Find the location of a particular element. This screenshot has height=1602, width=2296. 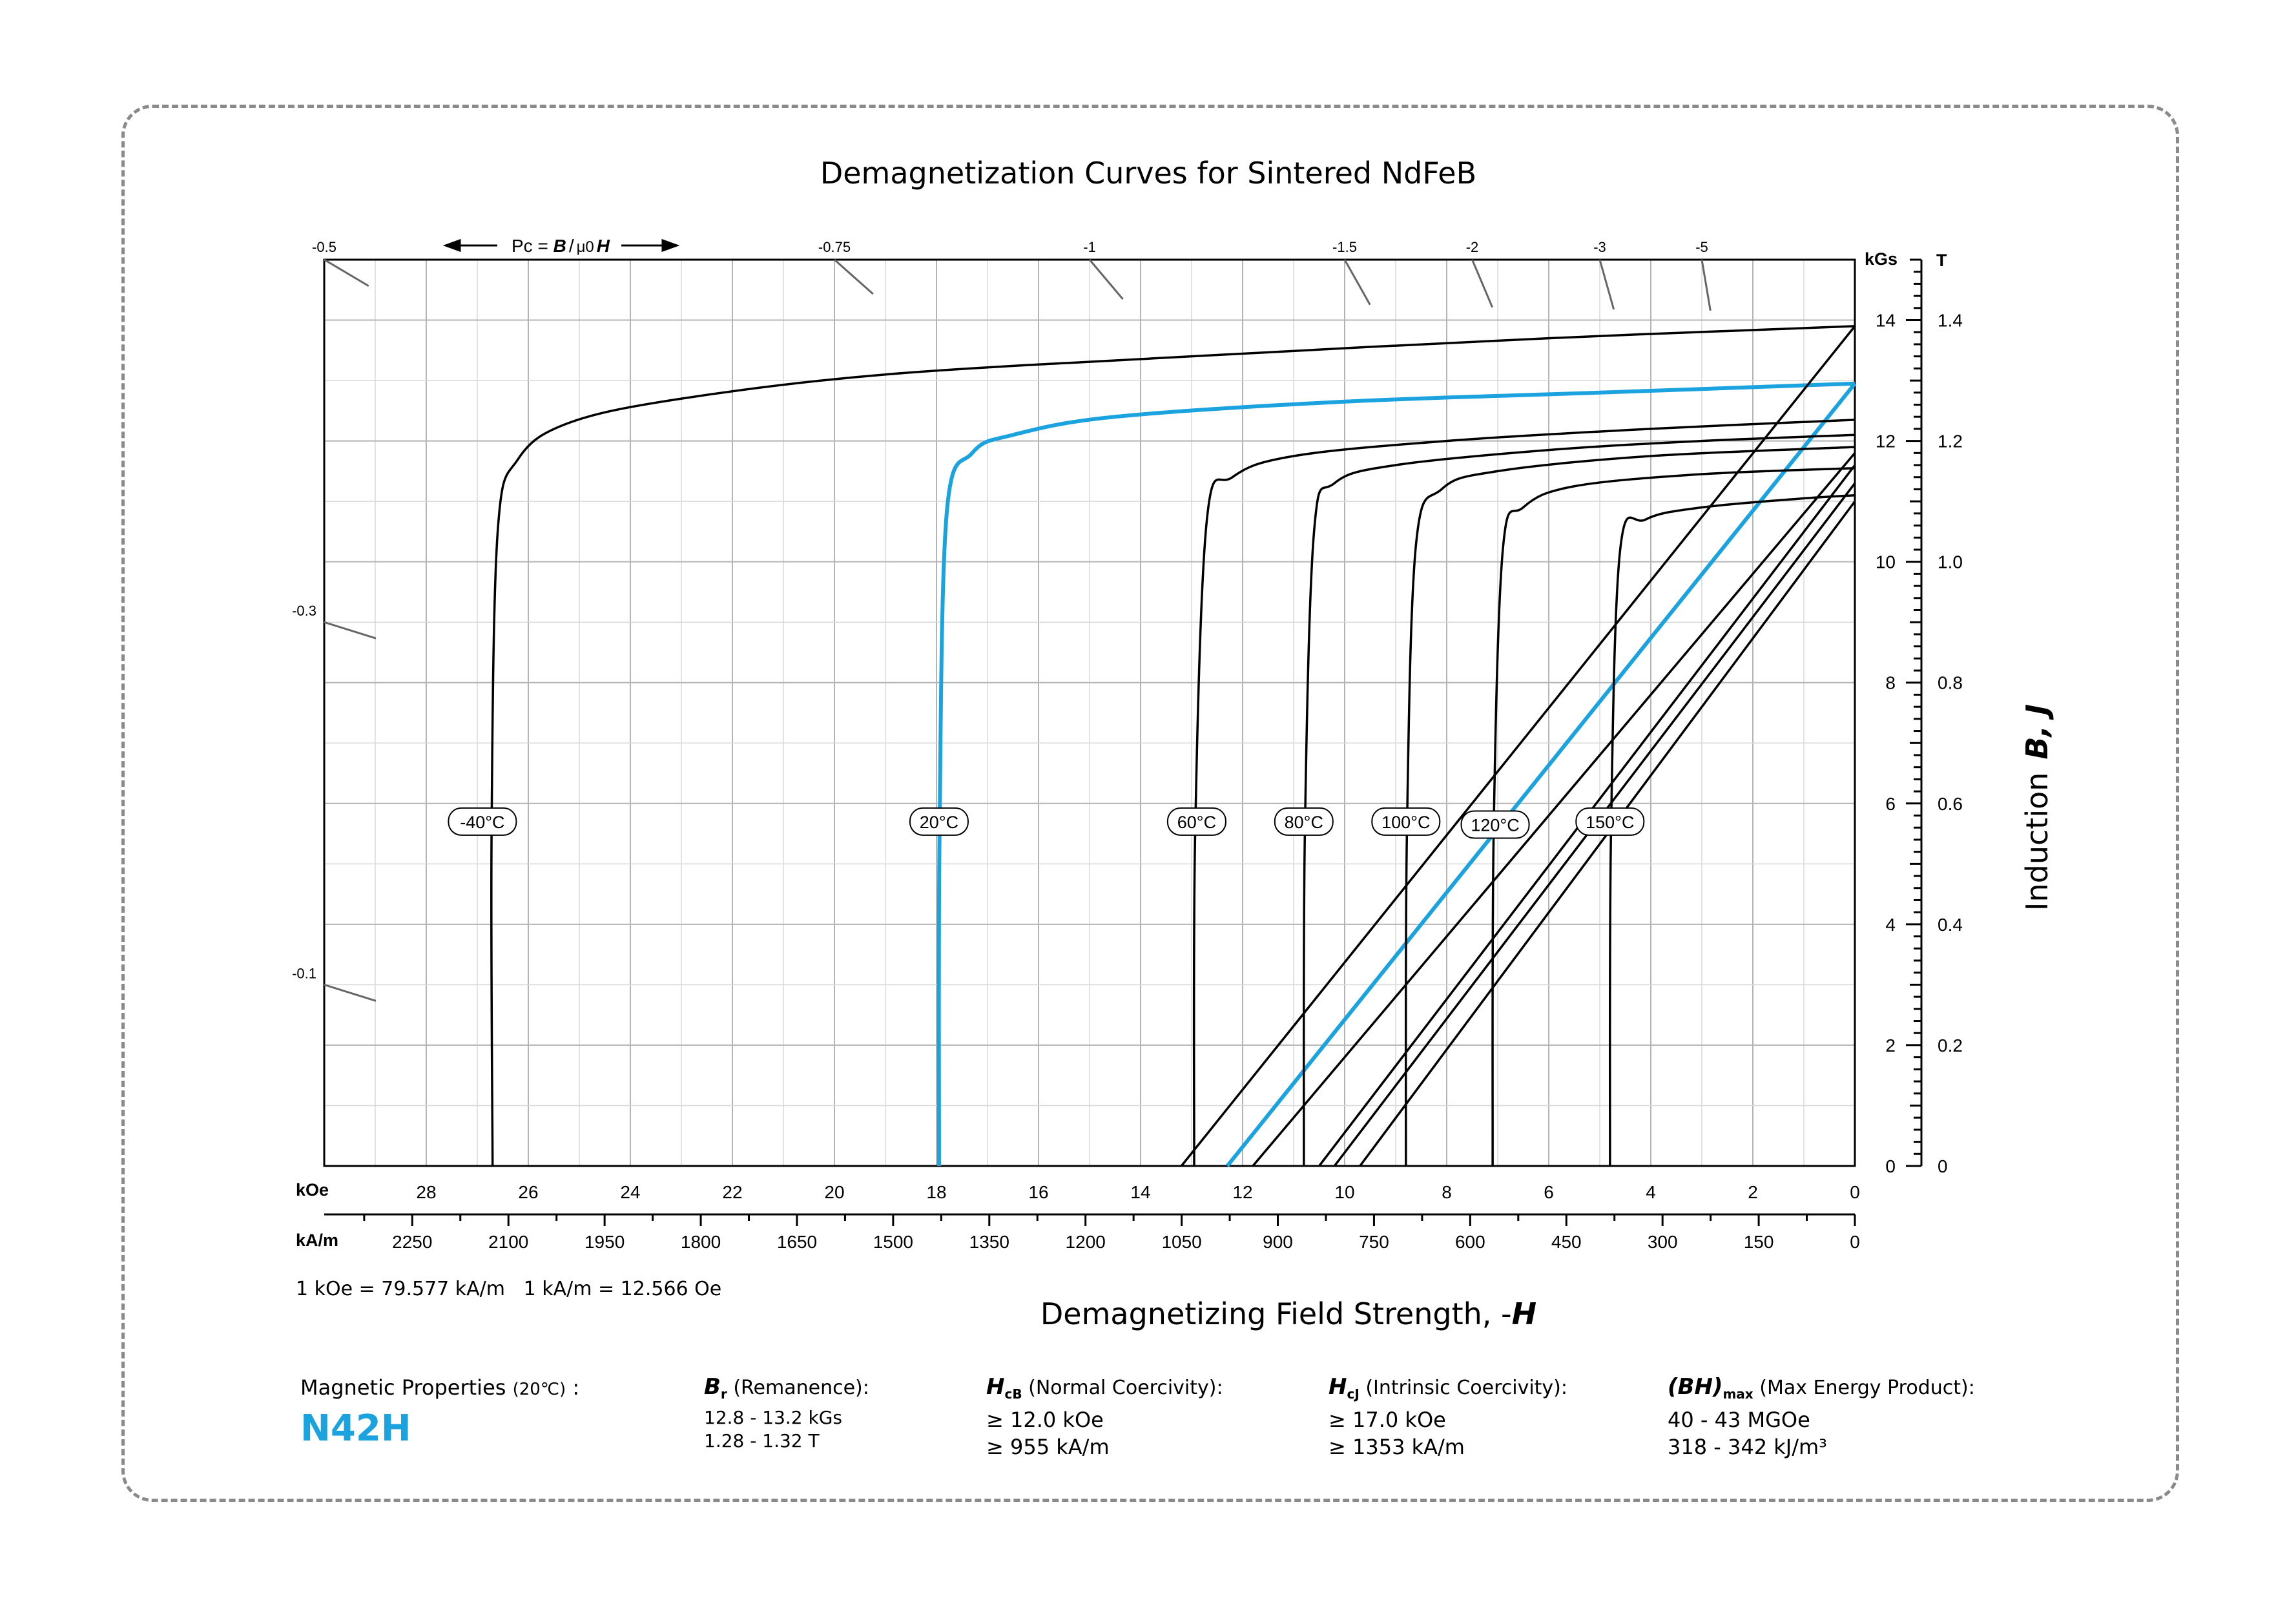

y-unit-t: T is located at coordinates (1941, 260).